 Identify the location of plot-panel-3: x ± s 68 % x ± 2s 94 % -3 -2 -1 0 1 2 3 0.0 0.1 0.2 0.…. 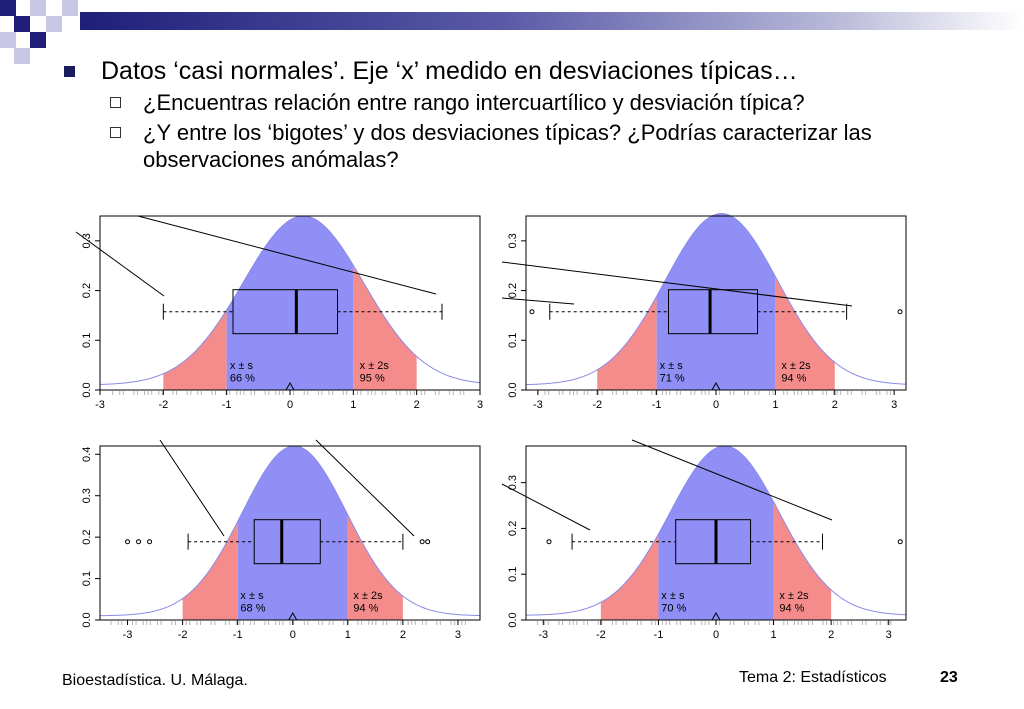
(286, 549).